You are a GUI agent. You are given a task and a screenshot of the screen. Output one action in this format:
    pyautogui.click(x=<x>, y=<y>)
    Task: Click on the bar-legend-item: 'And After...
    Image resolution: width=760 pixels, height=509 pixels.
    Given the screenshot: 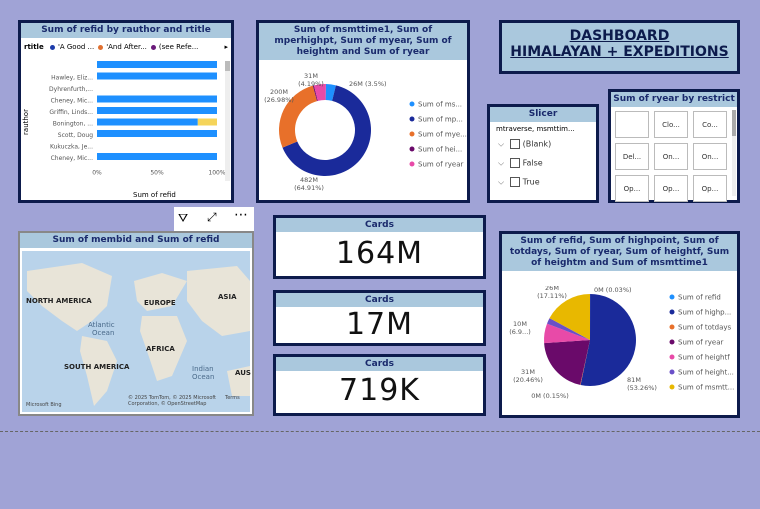 What is the action you would take?
    pyautogui.click(x=122, y=47)
    